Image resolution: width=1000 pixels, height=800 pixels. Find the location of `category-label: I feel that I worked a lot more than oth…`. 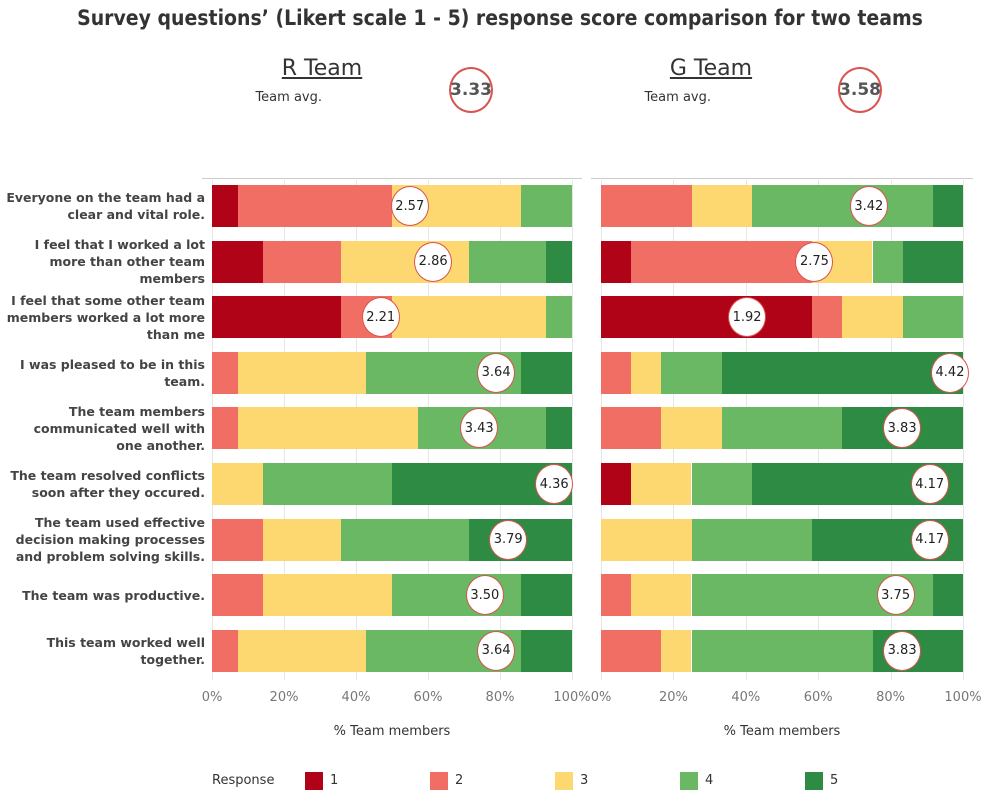

category-label: I feel that I worked a lot more than oth… is located at coordinates (119, 262).